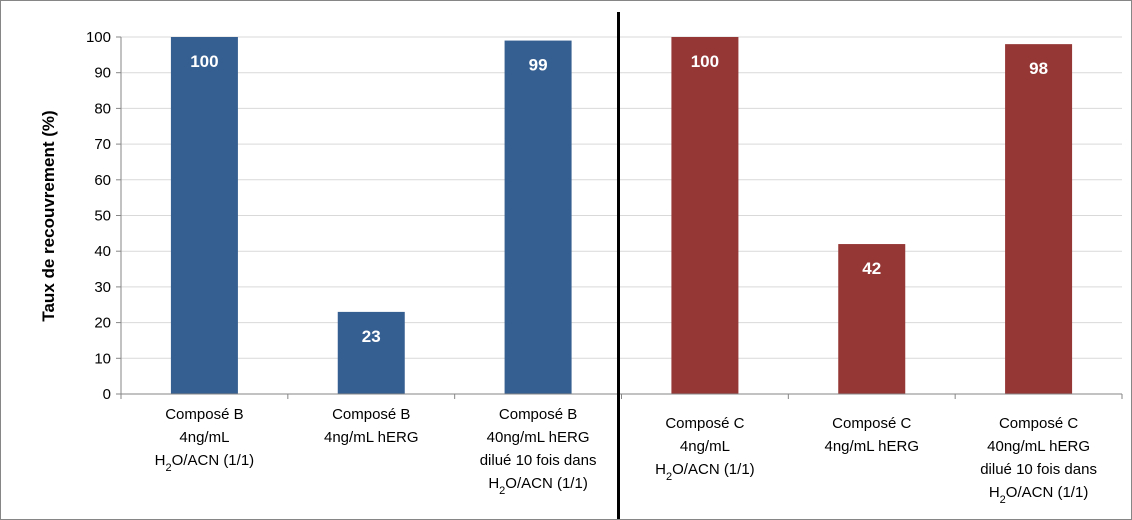 This screenshot has height=520, width=1132. Describe the element at coordinates (98, 37) in the screenshot. I see `y-tick-label: 100` at that location.